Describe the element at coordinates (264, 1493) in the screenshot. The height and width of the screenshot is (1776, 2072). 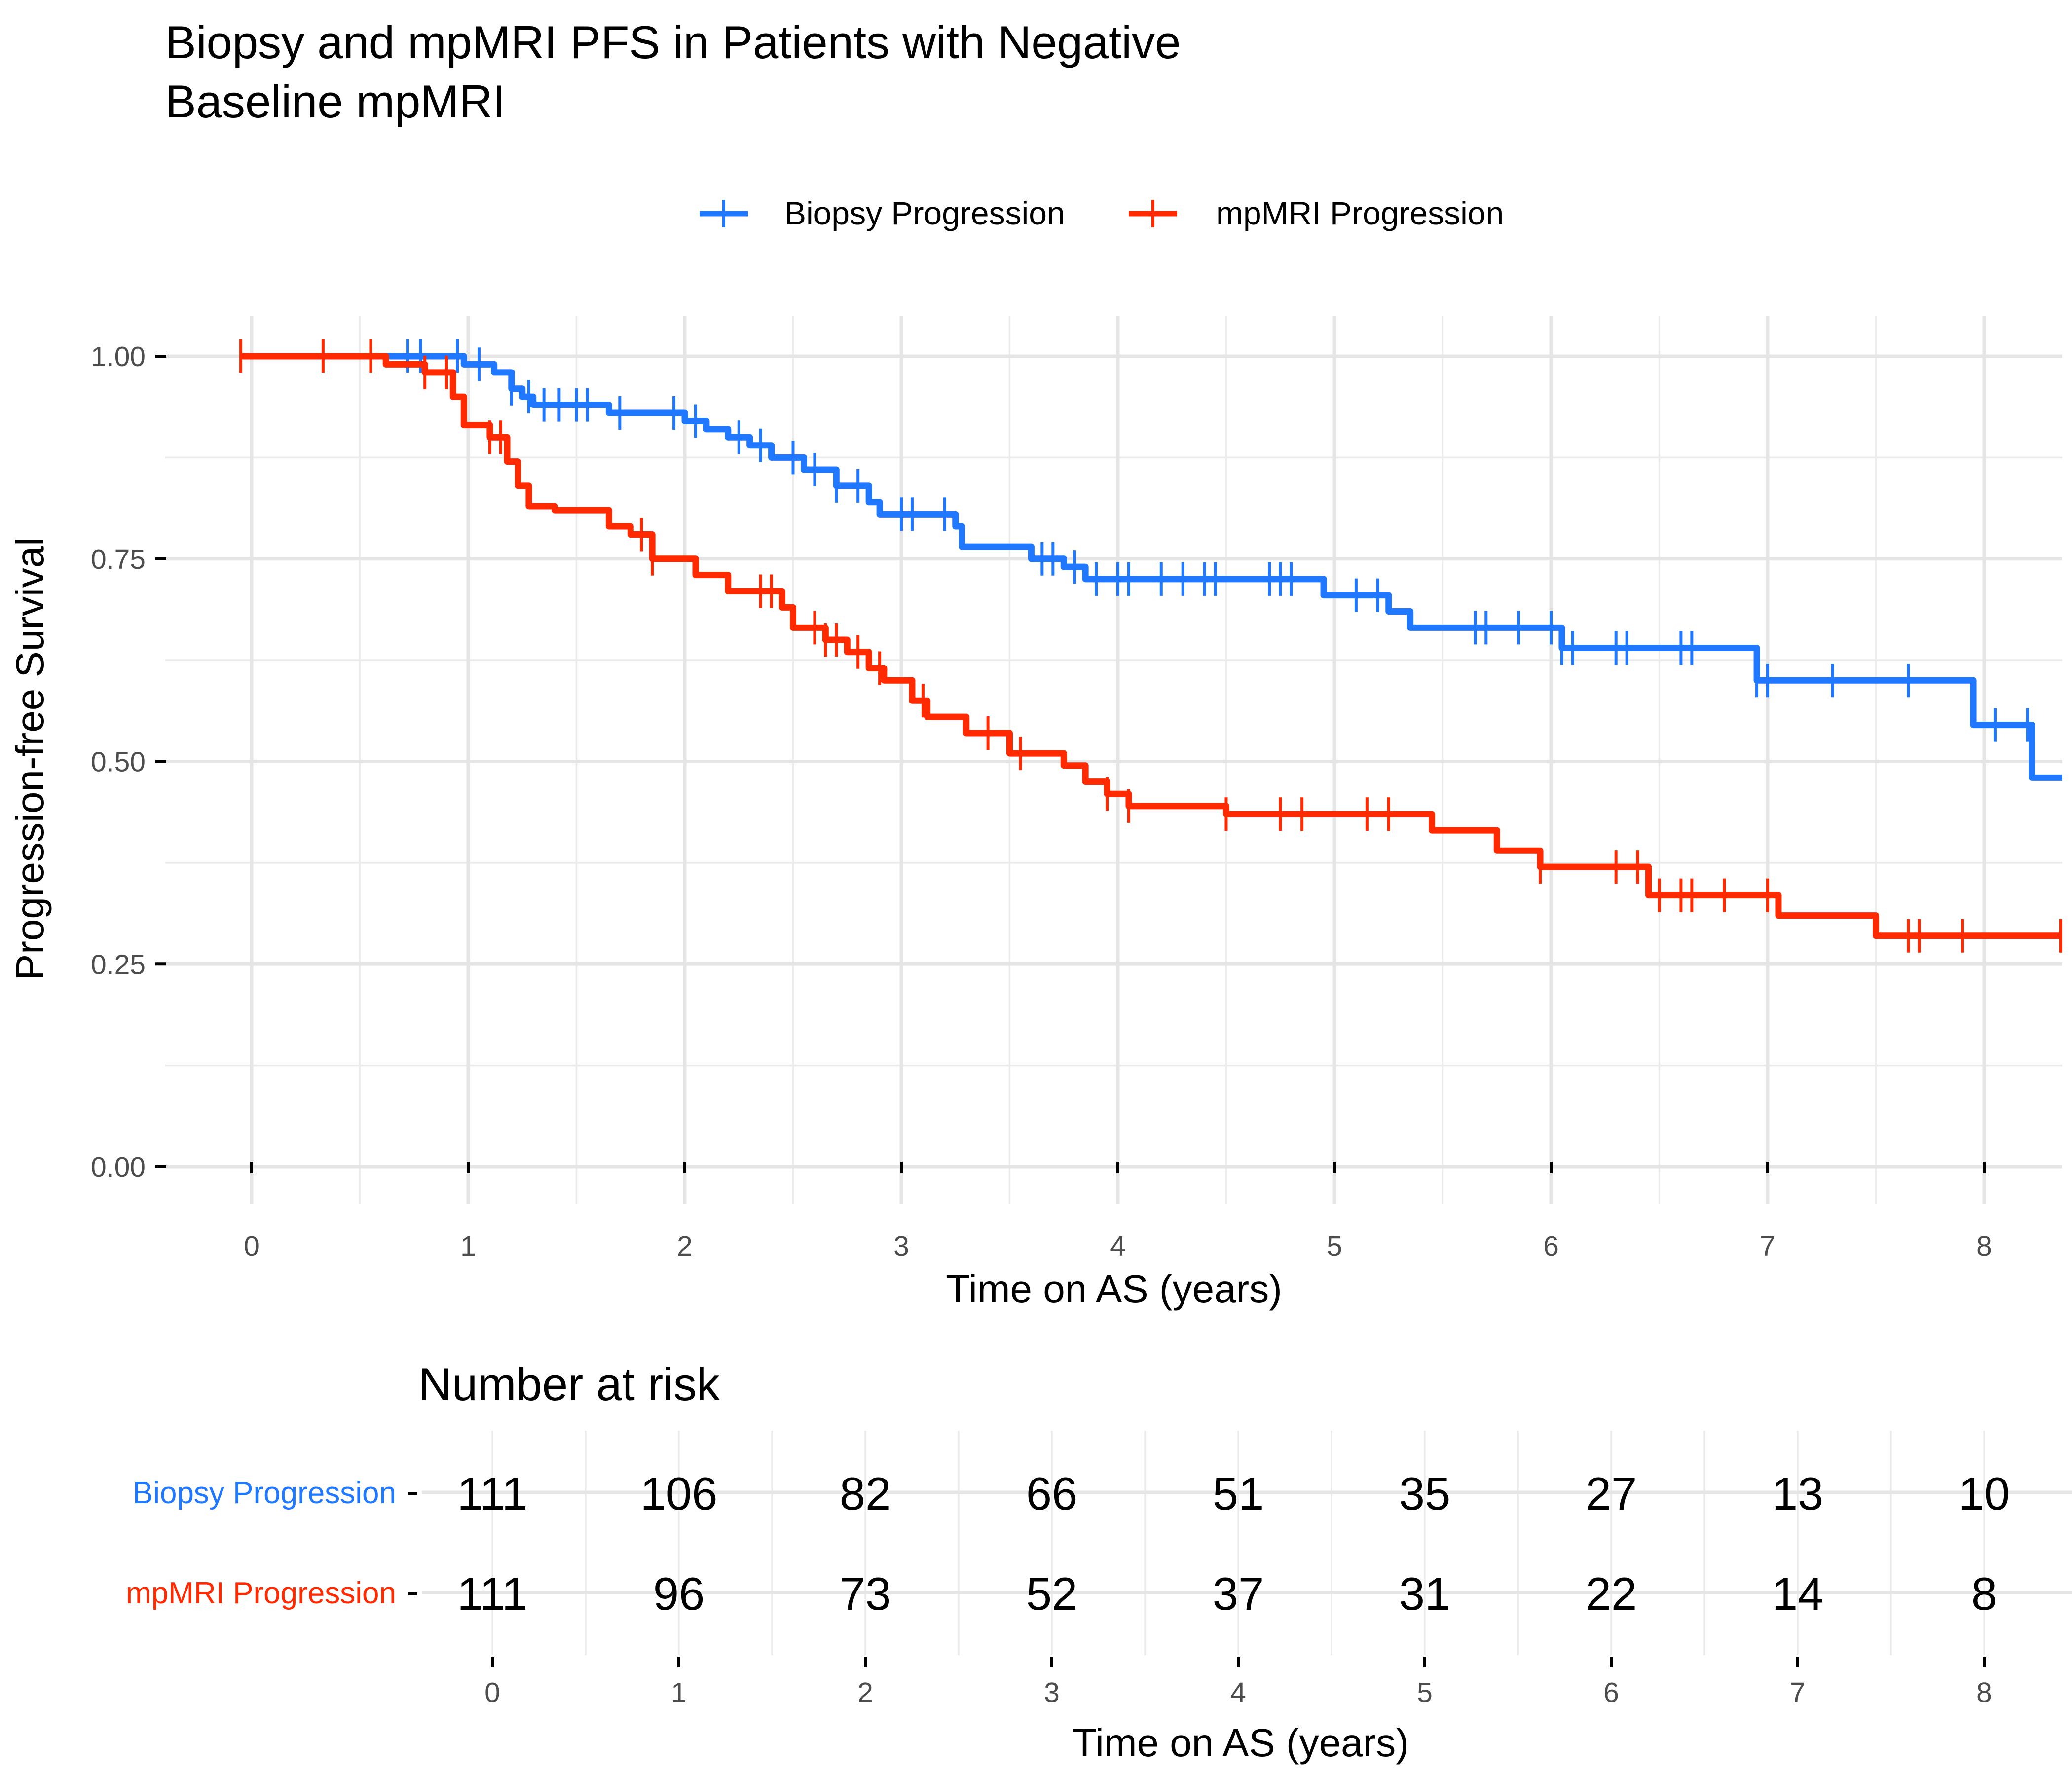
I see `risk-row-label: Biopsy Progression` at that location.